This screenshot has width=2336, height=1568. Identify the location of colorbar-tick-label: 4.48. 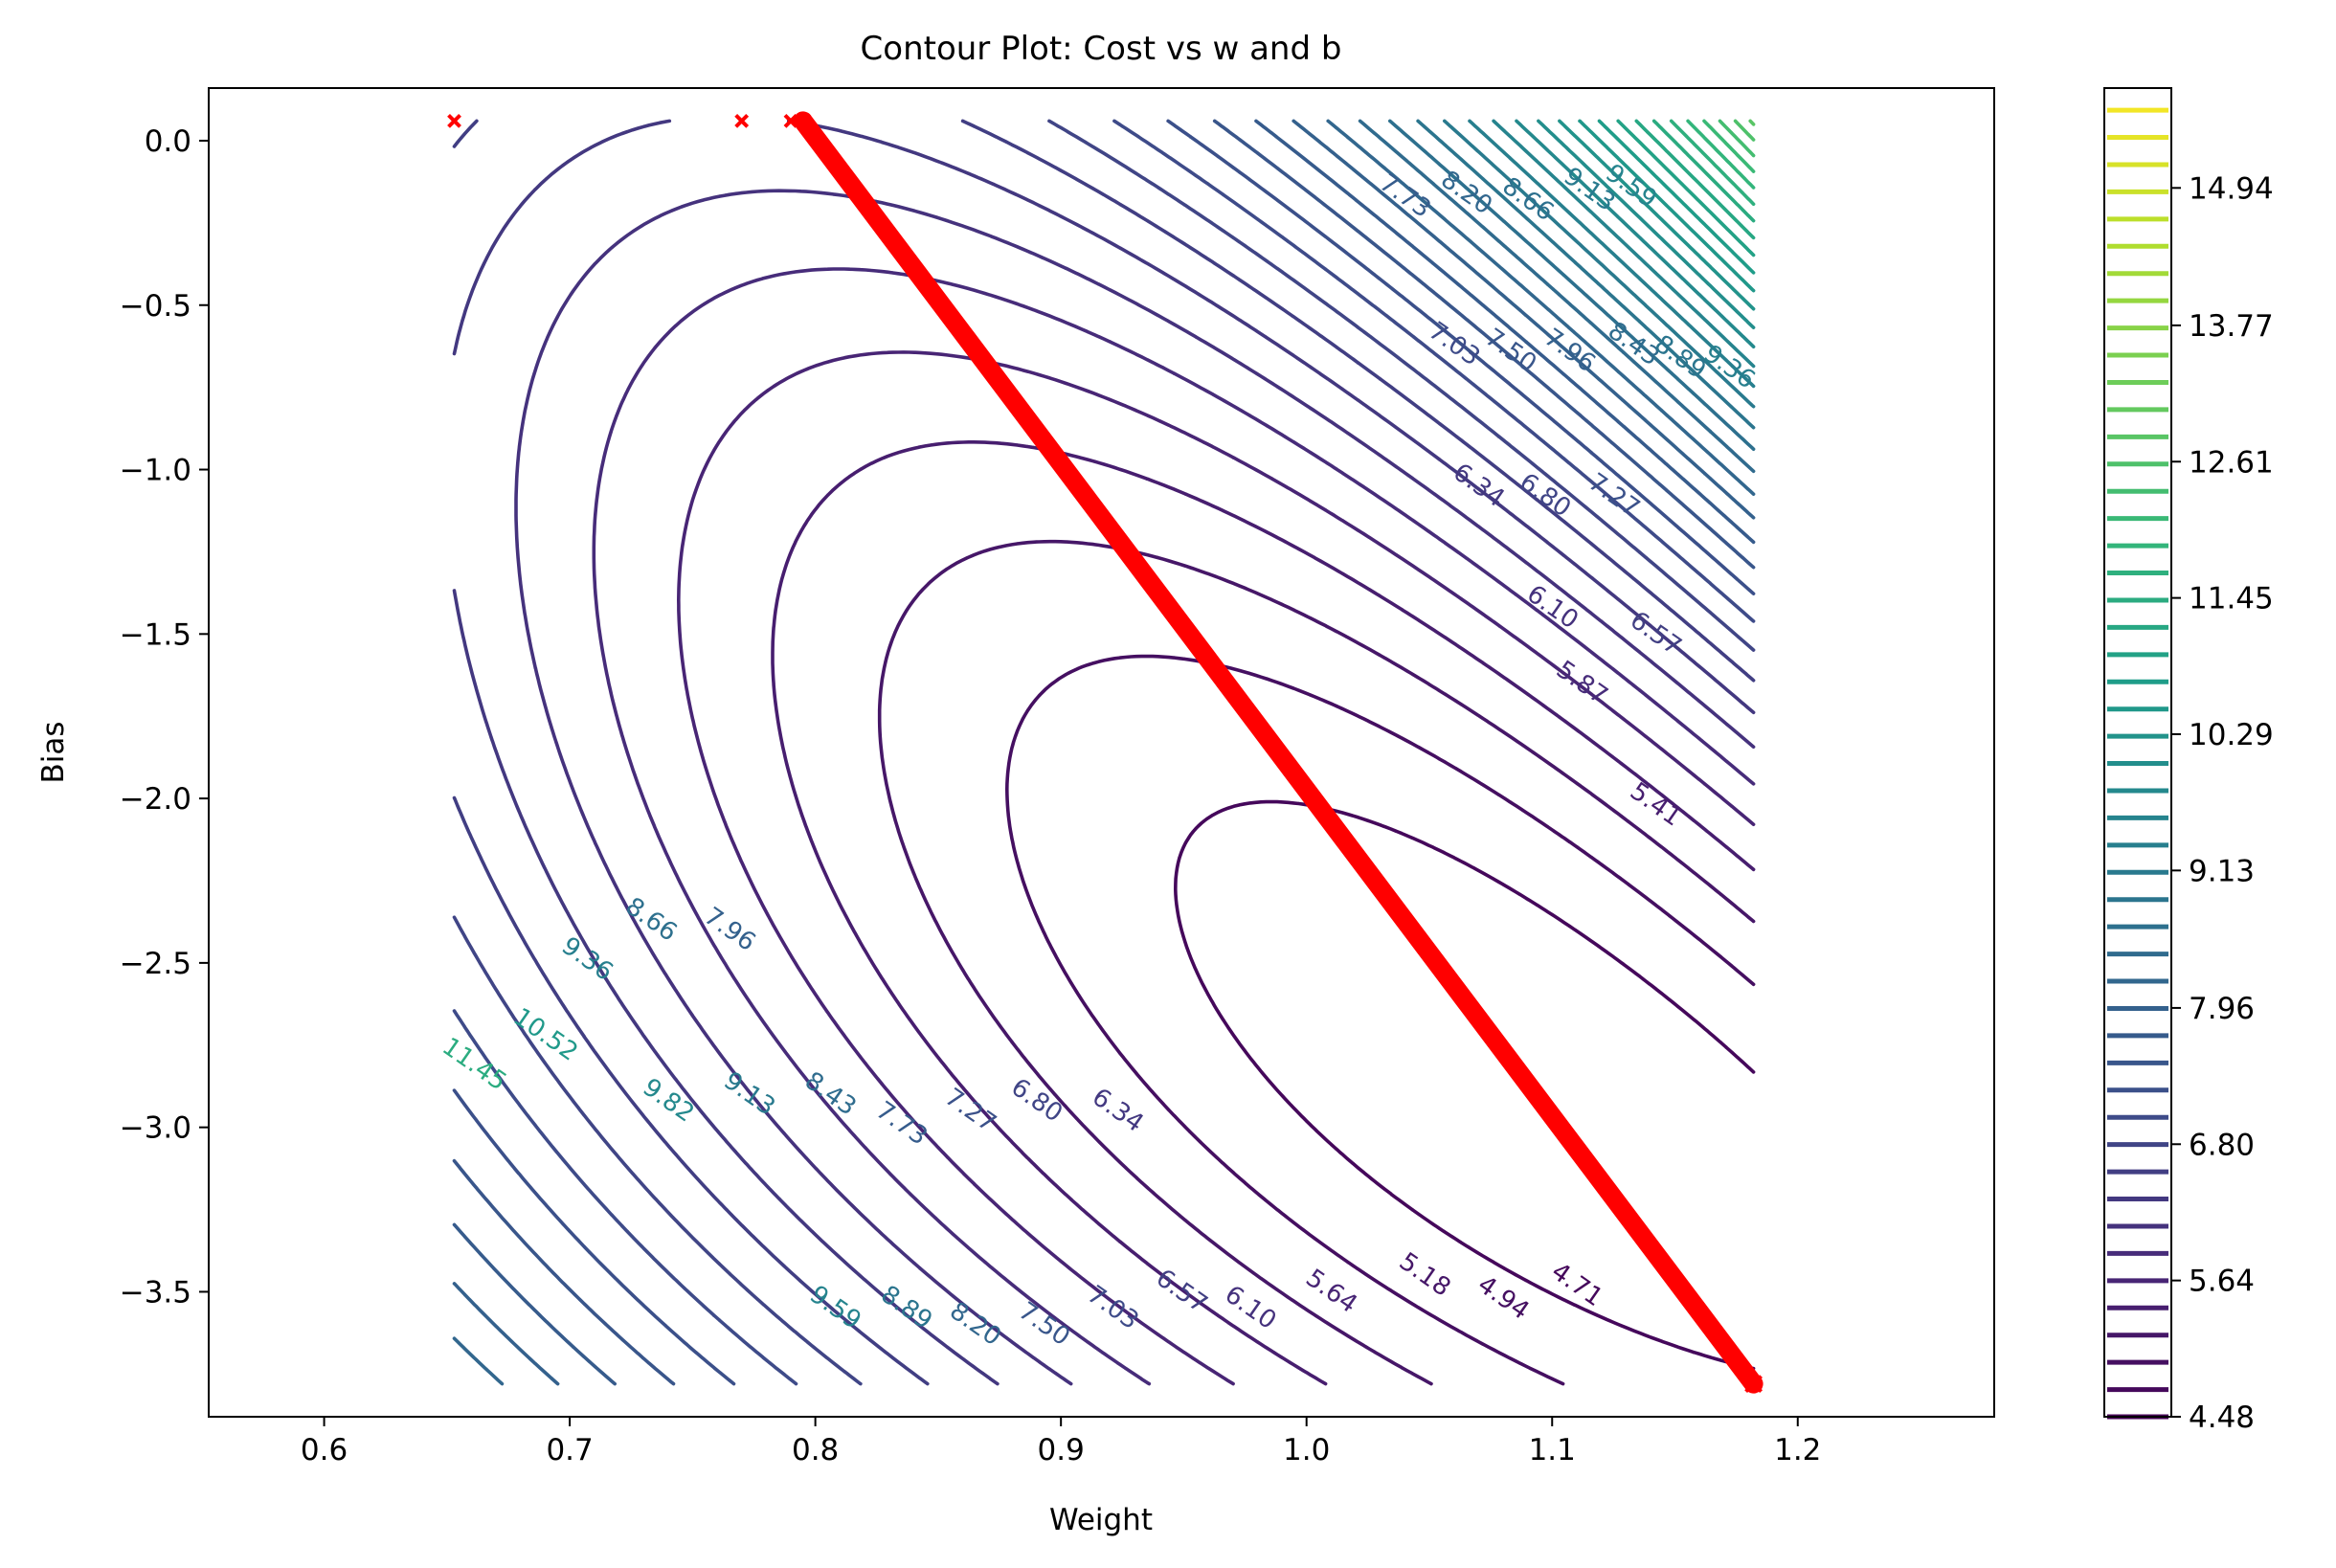
(2222, 1417).